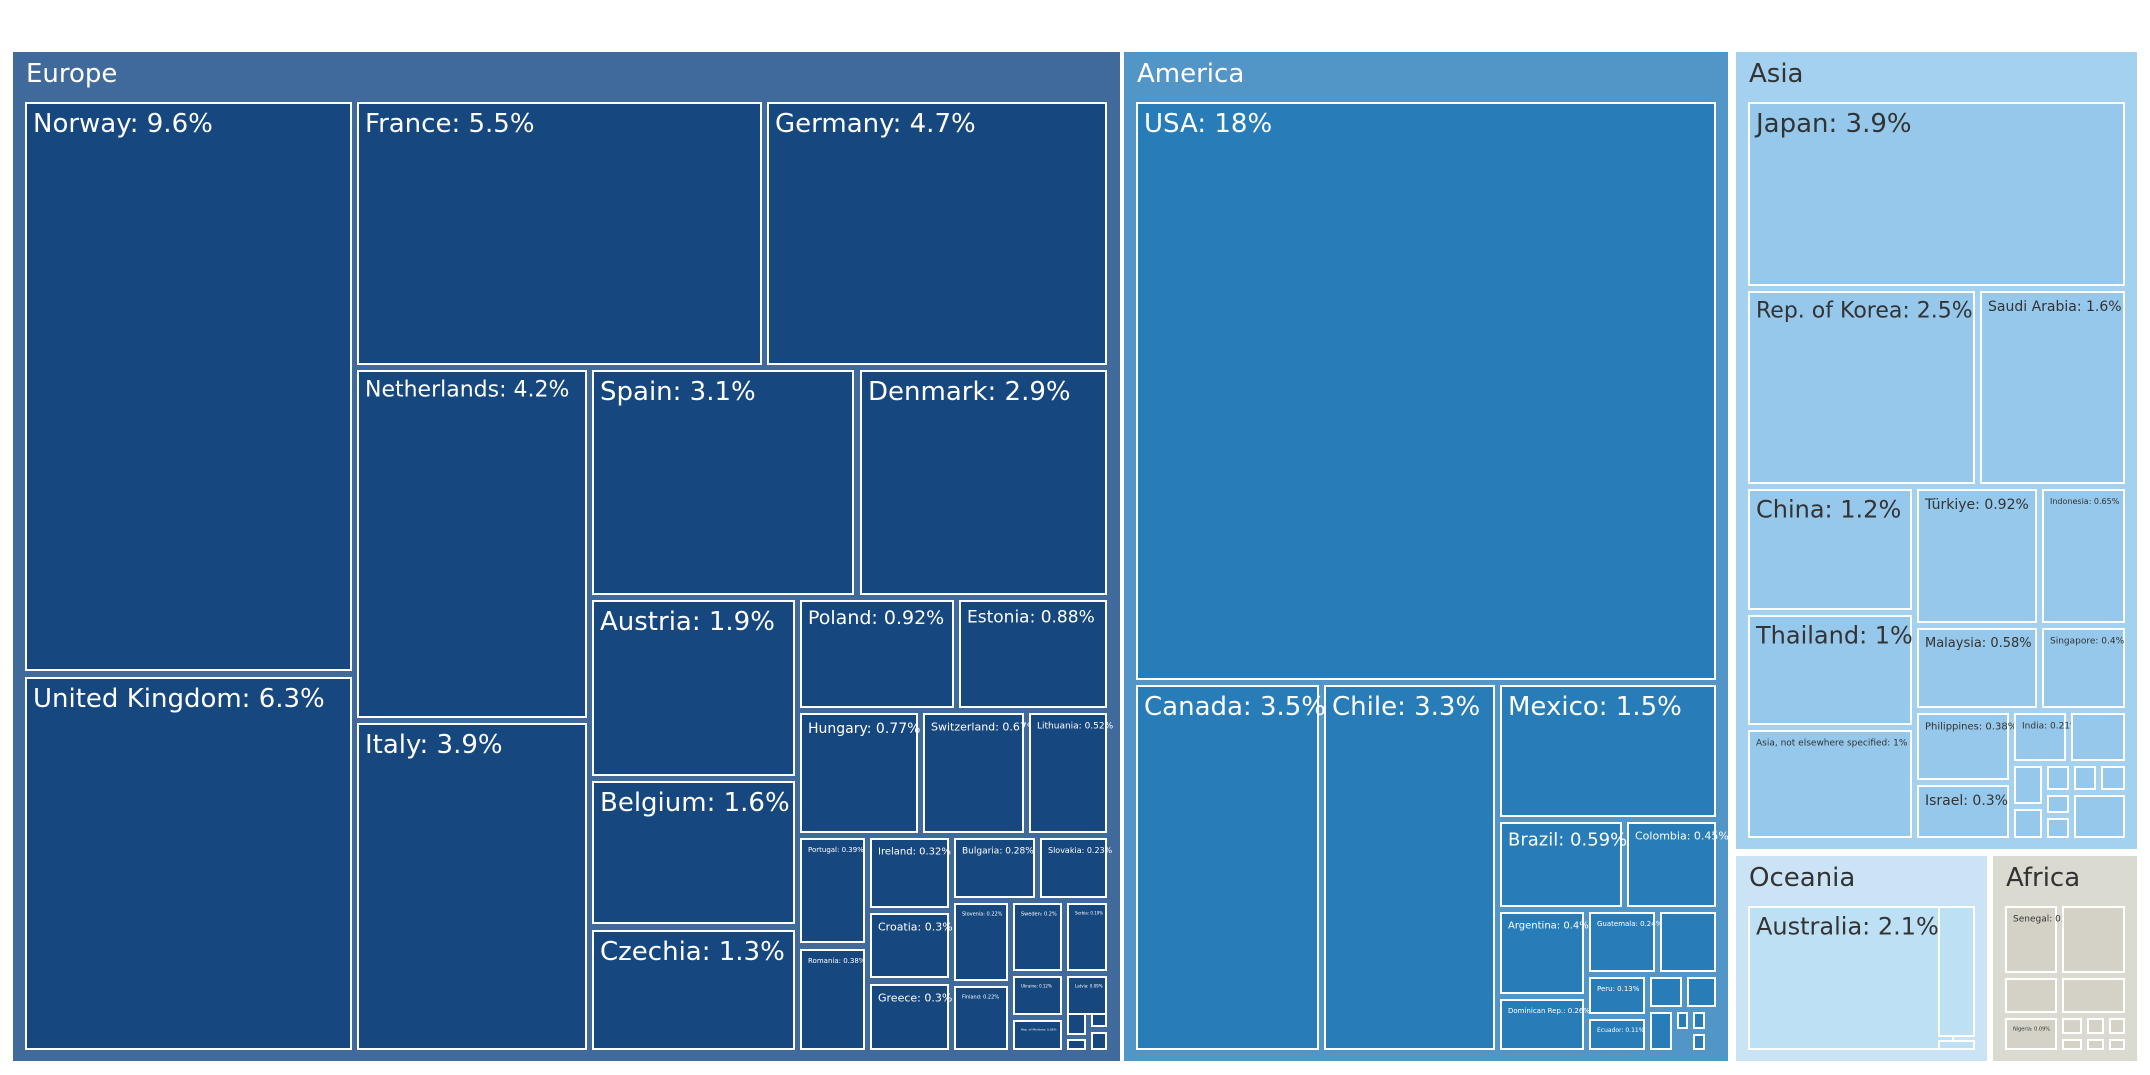  Describe the element at coordinates (915, 926) in the screenshot. I see `tile-label: Croatia: 0.3%` at that location.